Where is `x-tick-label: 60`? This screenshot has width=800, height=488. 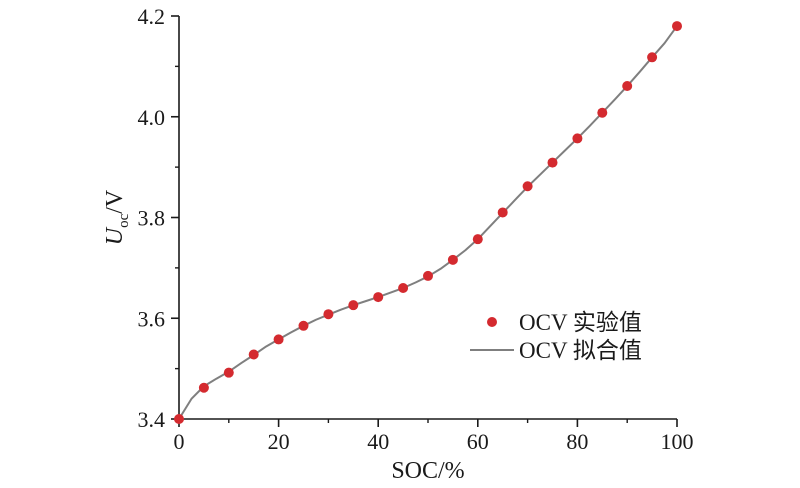 x-tick-label: 60 is located at coordinates (478, 441).